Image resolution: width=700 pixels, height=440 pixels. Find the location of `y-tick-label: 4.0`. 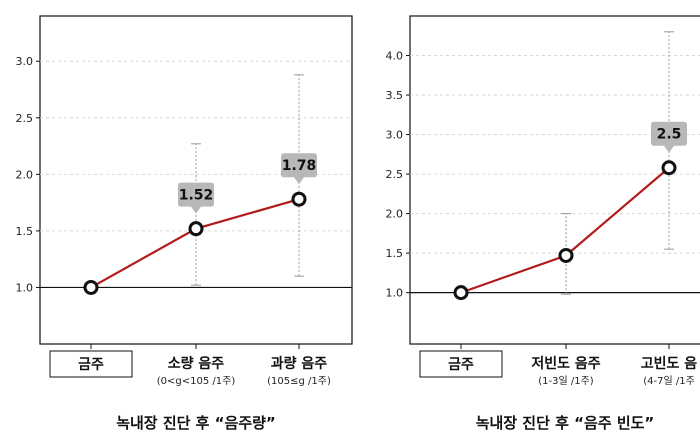

y-tick-label: 4.0 is located at coordinates (395, 56).